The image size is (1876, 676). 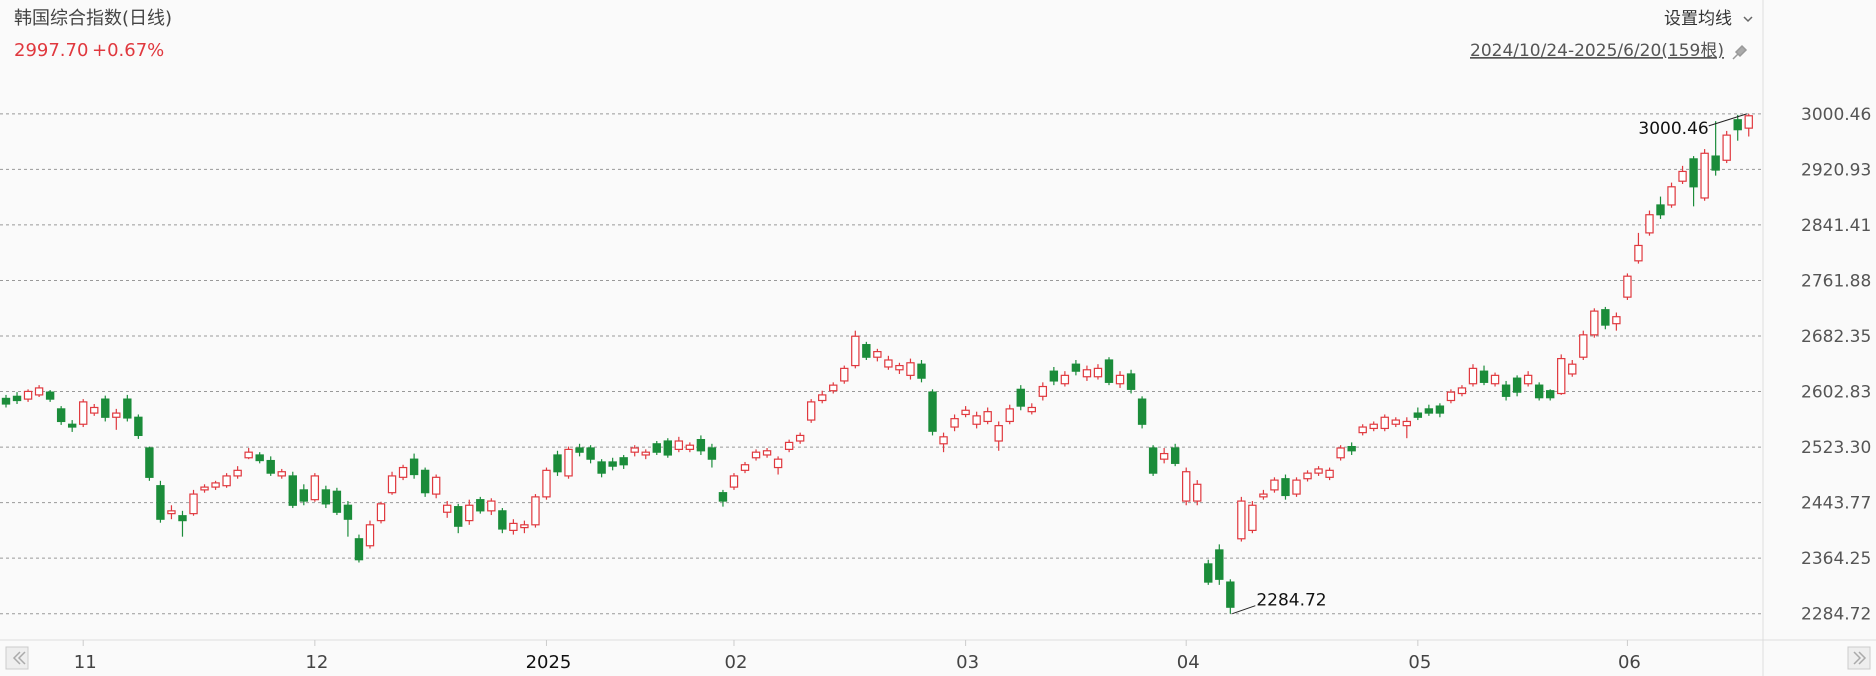 What do you see at coordinates (1597, 51) in the screenshot?
I see `date-range: 2024/10/24-2025/6/20(159根)` at bounding box center [1597, 51].